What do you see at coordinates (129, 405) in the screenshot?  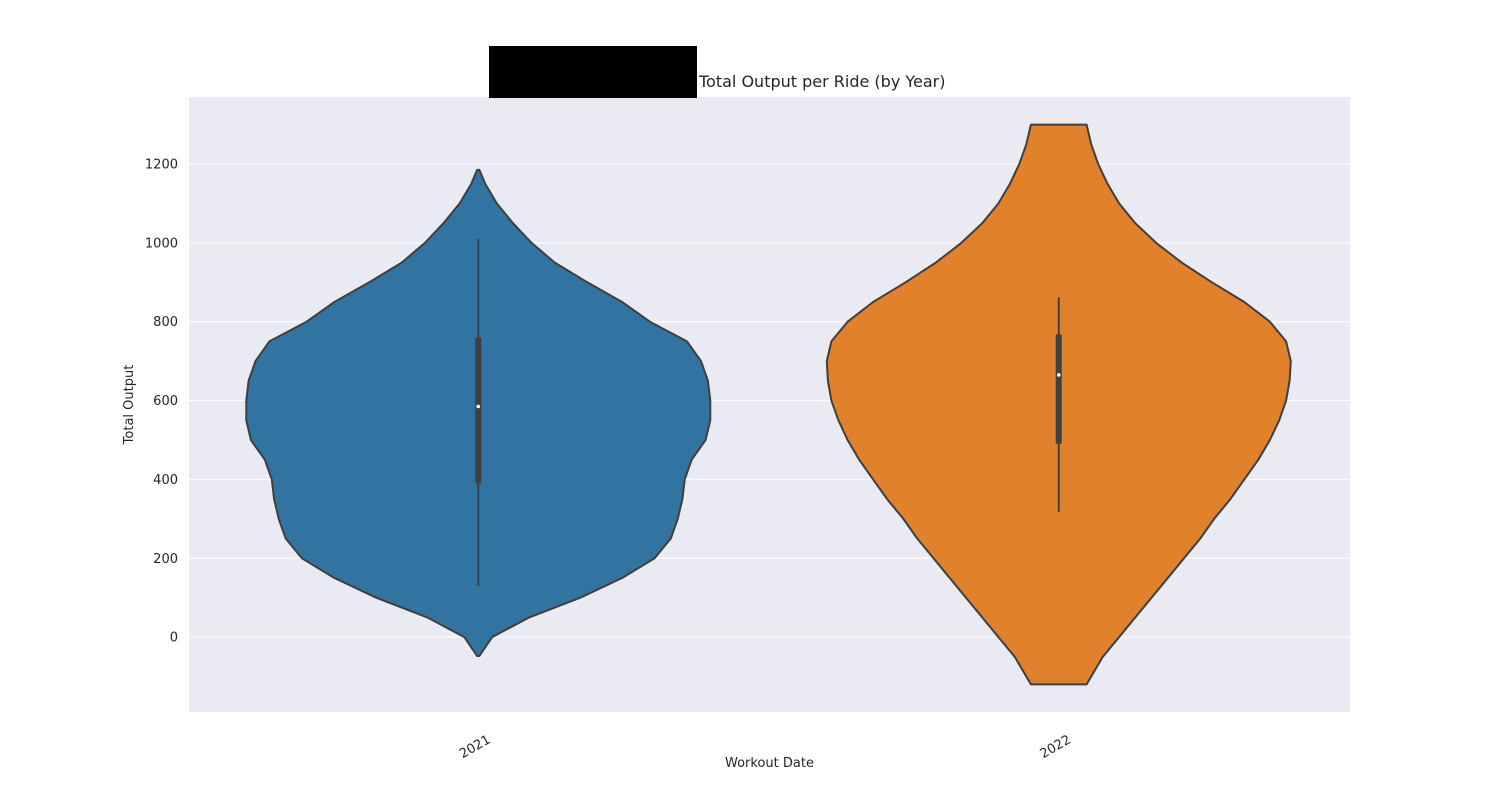 I see `y-axis-label: Total Output` at bounding box center [129, 405].